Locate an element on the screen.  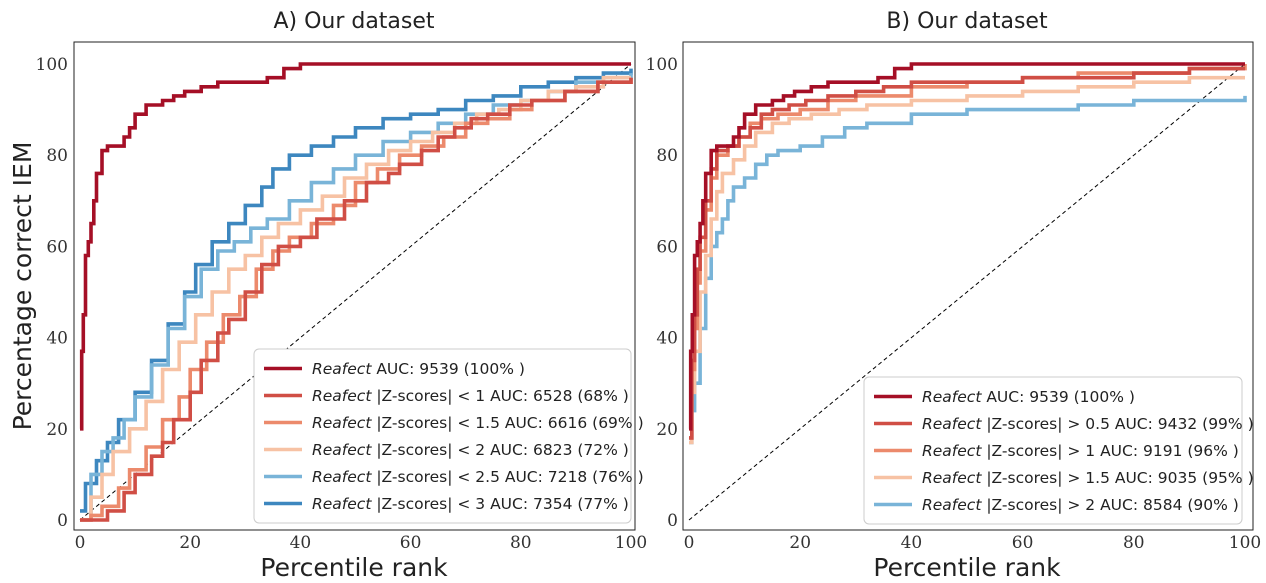
panel-b-legend-label-1: Reafect AUC: 9539 (100% ) is located at coordinates (1028, 397).